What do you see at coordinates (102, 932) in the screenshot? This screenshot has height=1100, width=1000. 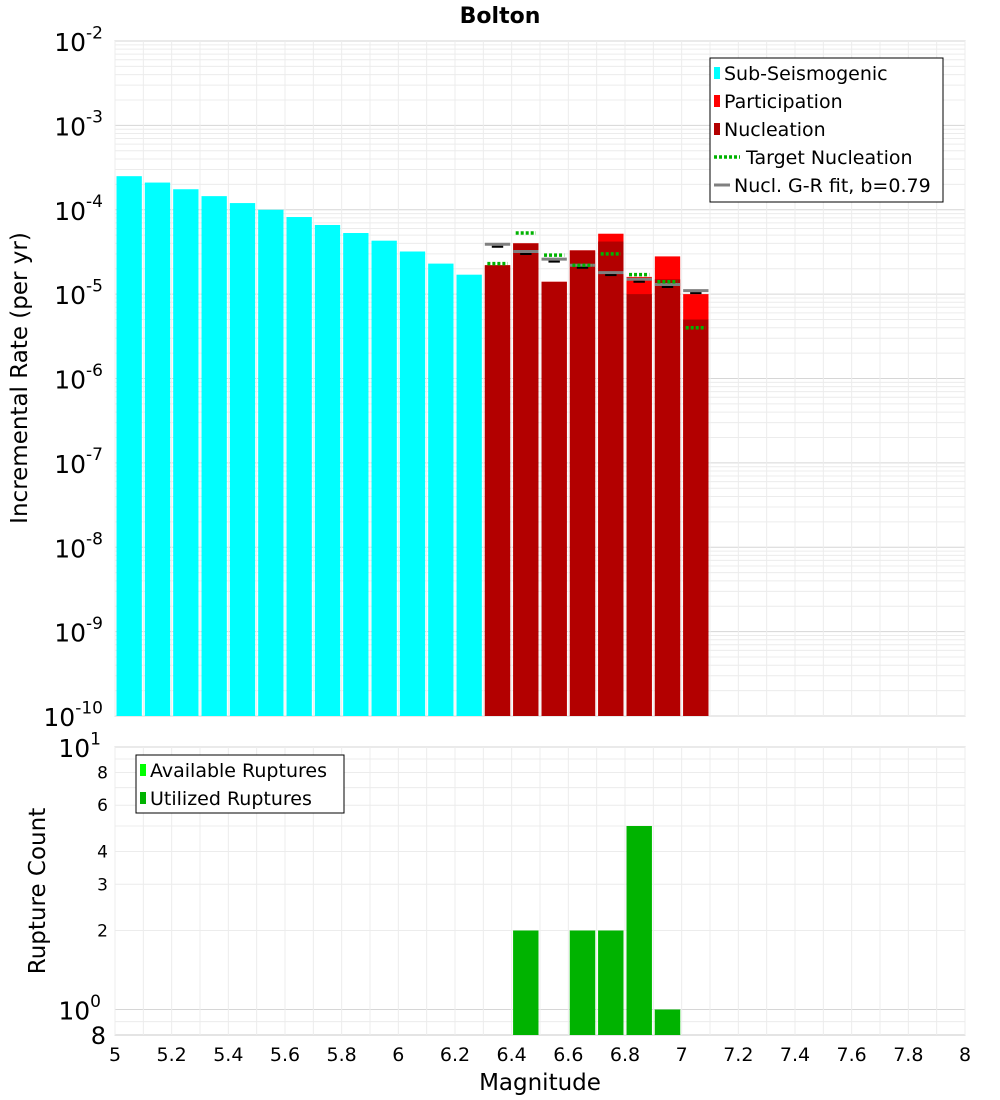 I see `bottom-y-minor-tick-label: 2` at bounding box center [102, 932].